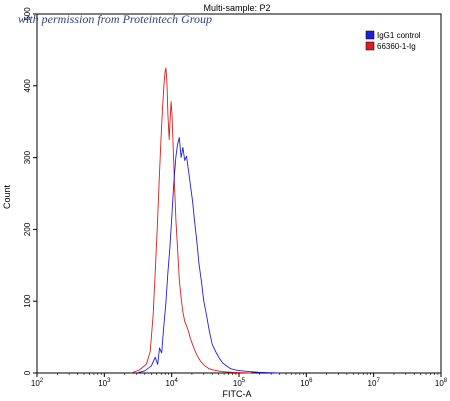 This screenshot has height=401, width=450. Describe the element at coordinates (239, 383) in the screenshot. I see `x-tick-label: 10⁵` at that location.